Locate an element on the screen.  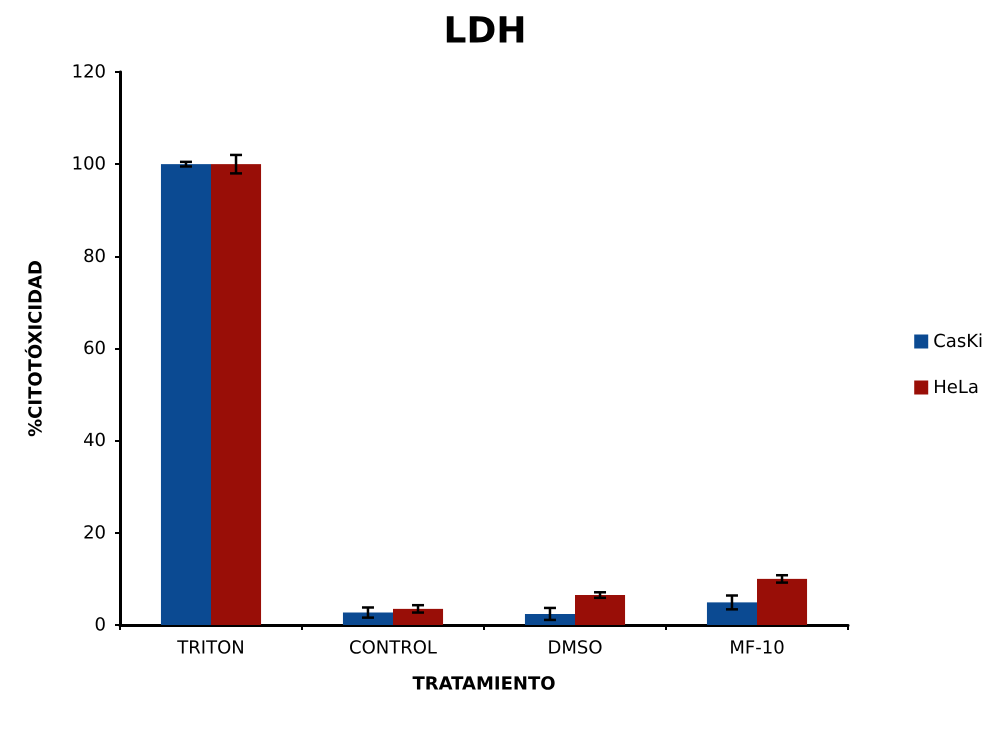
y-tick-label: 40 is located at coordinates (94, 441).